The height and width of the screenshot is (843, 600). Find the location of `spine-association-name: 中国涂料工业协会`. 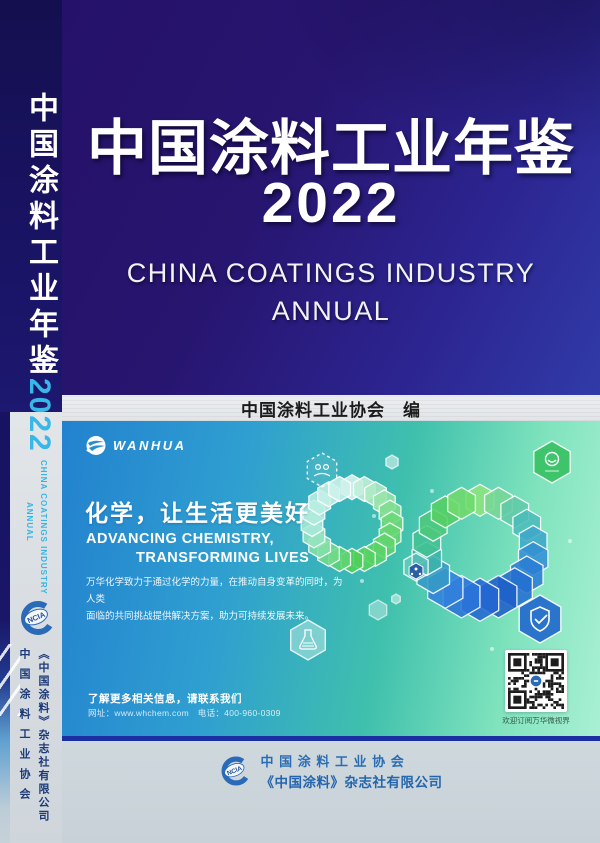

spine-association-name: 中国涂料工业协会 is located at coordinates (24, 728).